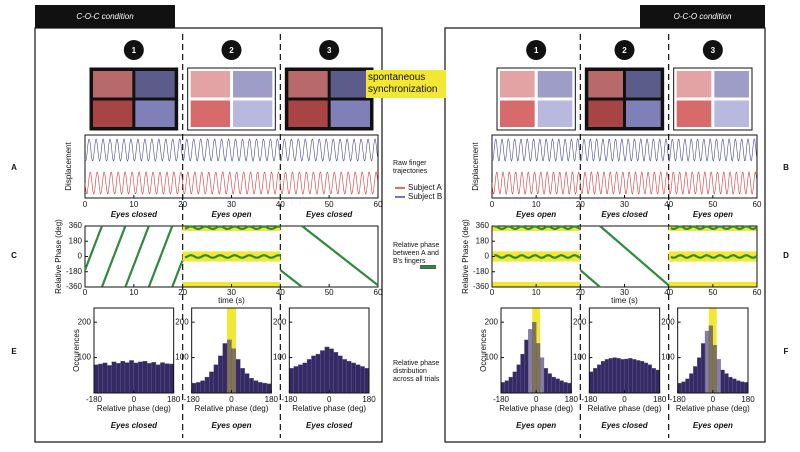 Image resolution: width=800 pixels, height=452 pixels. What do you see at coordinates (786, 167) in the screenshot?
I see `row-label: B` at bounding box center [786, 167].